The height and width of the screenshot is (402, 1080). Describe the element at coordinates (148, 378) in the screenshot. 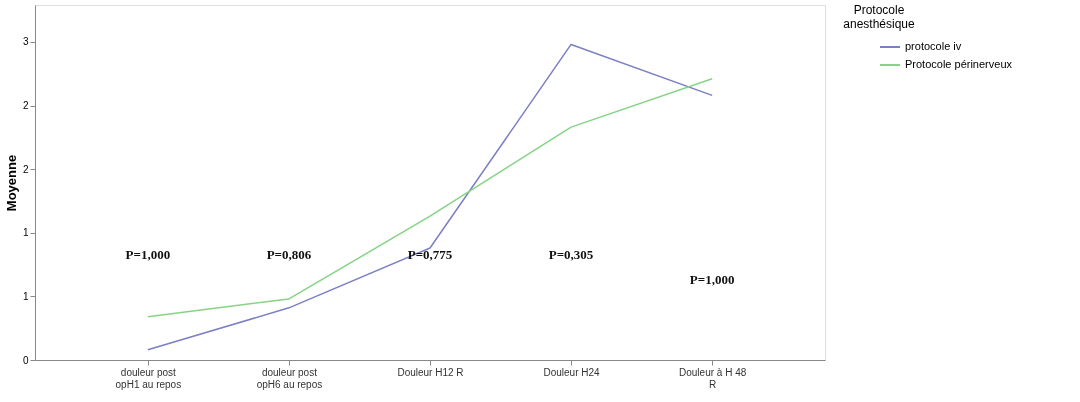

I see `x-tick-label: douleur post opH1 au repos` at that location.